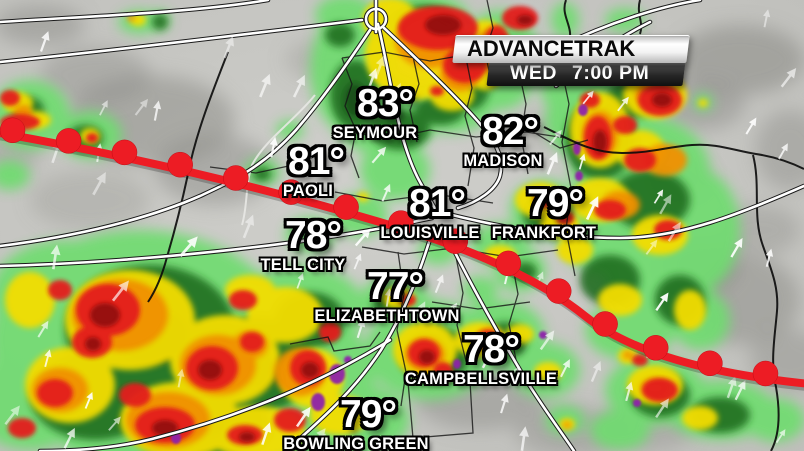  I want to click on brand-title: ADVANCETRAK, so click(551, 48).